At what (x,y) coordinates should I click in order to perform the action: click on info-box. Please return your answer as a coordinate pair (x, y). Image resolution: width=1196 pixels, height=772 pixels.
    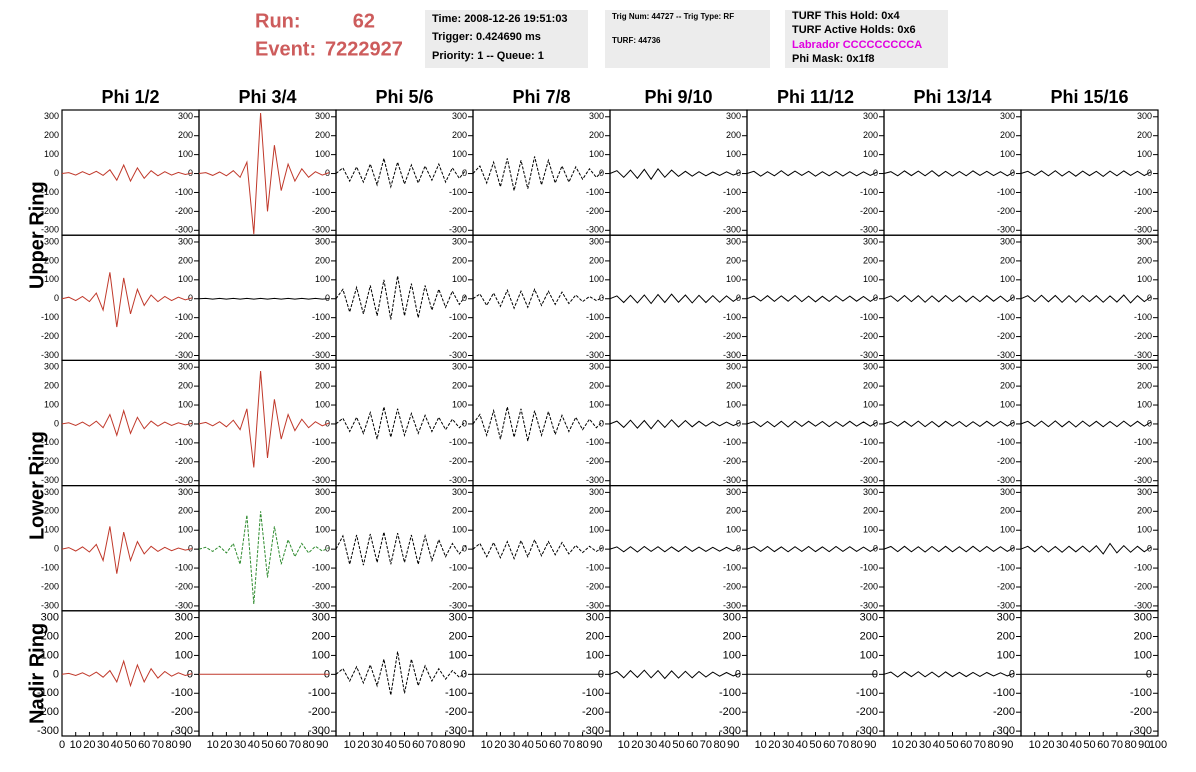
    Looking at the image, I should click on (506, 39).